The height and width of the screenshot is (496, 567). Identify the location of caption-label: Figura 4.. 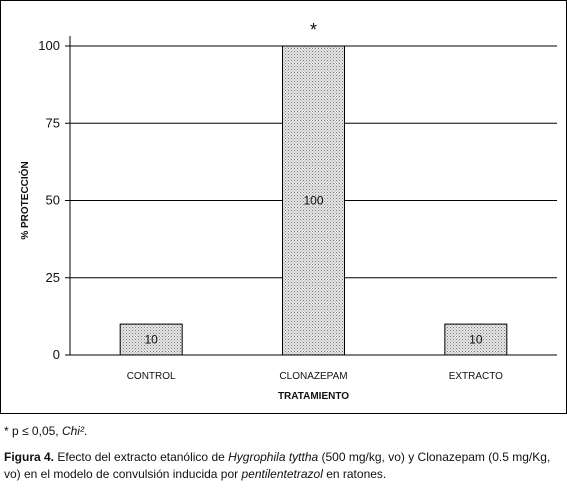
(29, 457).